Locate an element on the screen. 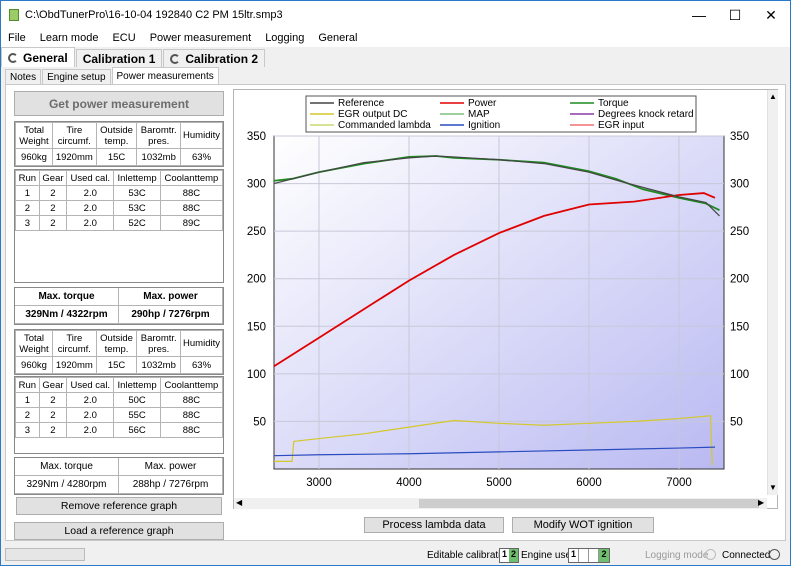 This screenshot has width=791, height=566. cell: 55C is located at coordinates (137, 415).